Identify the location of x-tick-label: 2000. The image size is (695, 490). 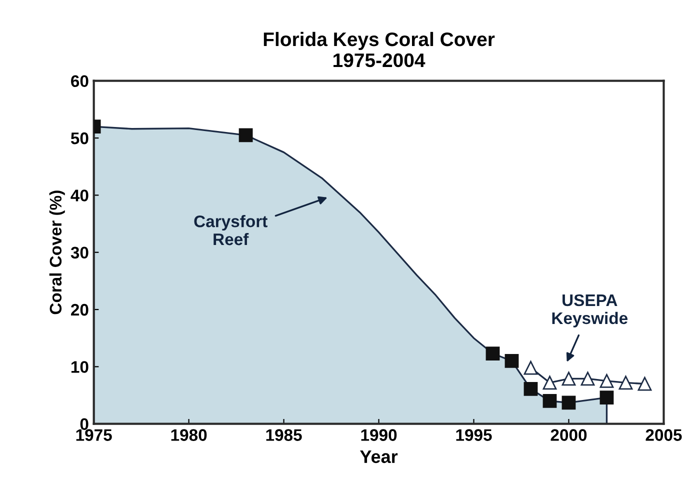
(568, 435).